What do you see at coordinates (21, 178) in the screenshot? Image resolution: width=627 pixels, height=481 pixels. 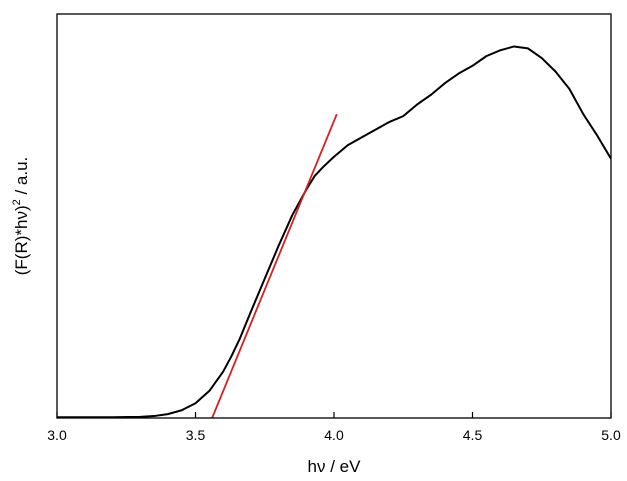 I see `y-axis-label-unit: / a.u.` at bounding box center [21, 178].